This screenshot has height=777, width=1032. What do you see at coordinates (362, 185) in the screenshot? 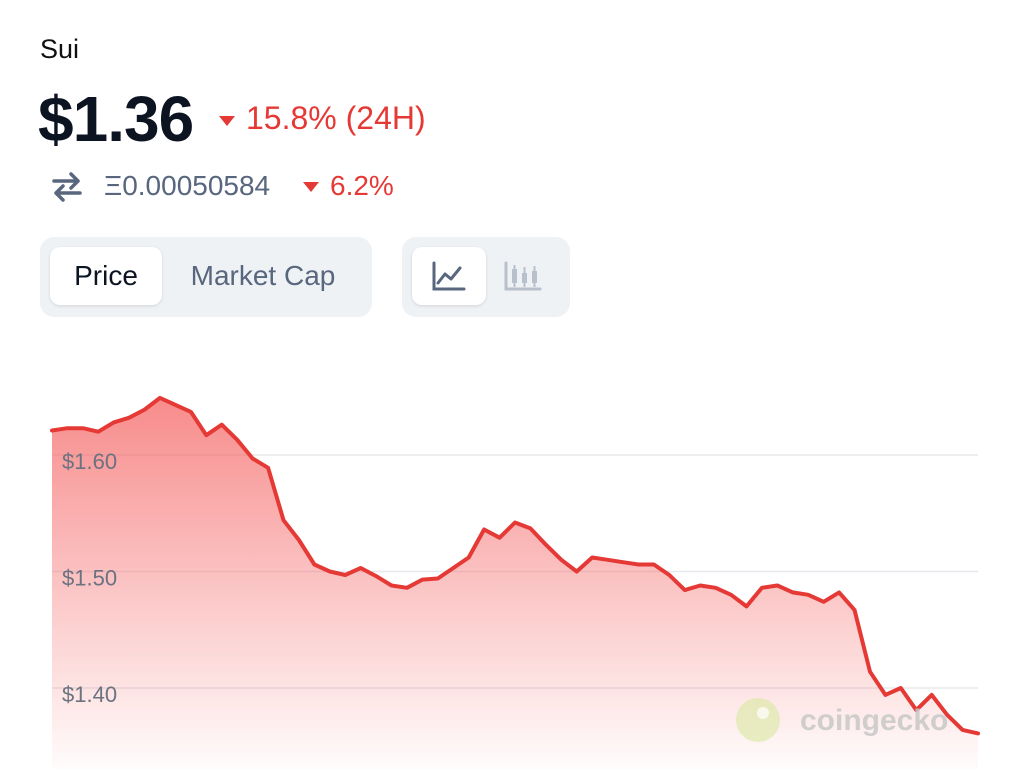
I see `eth-change: 6.2%` at bounding box center [362, 185].